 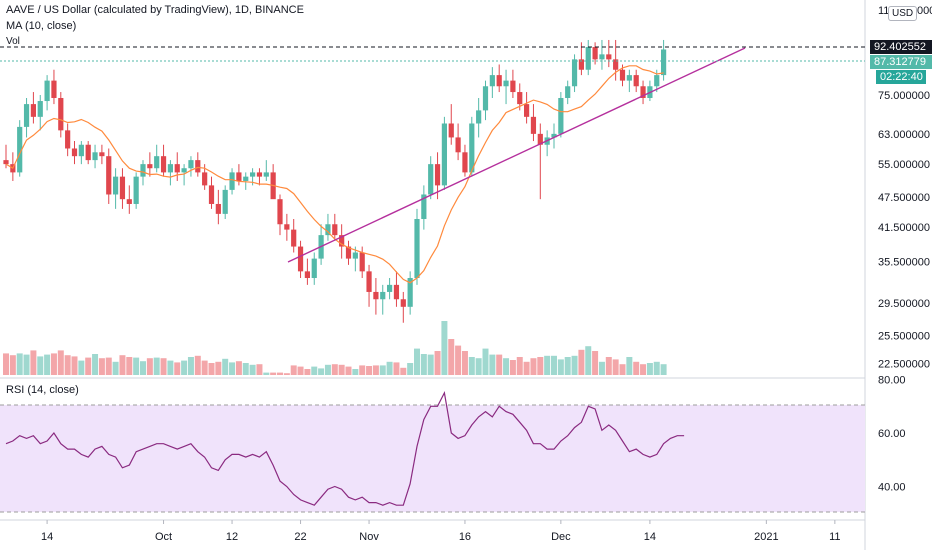 What do you see at coordinates (41, 26) in the screenshot?
I see `ma-legend: MA (10, close)` at bounding box center [41, 26].